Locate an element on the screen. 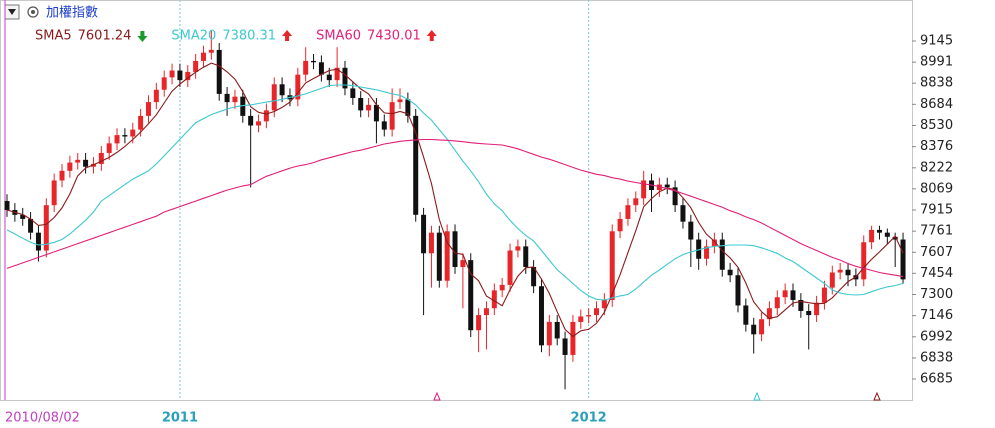 The image size is (995, 428). y-tick-label: 6838 is located at coordinates (936, 357).